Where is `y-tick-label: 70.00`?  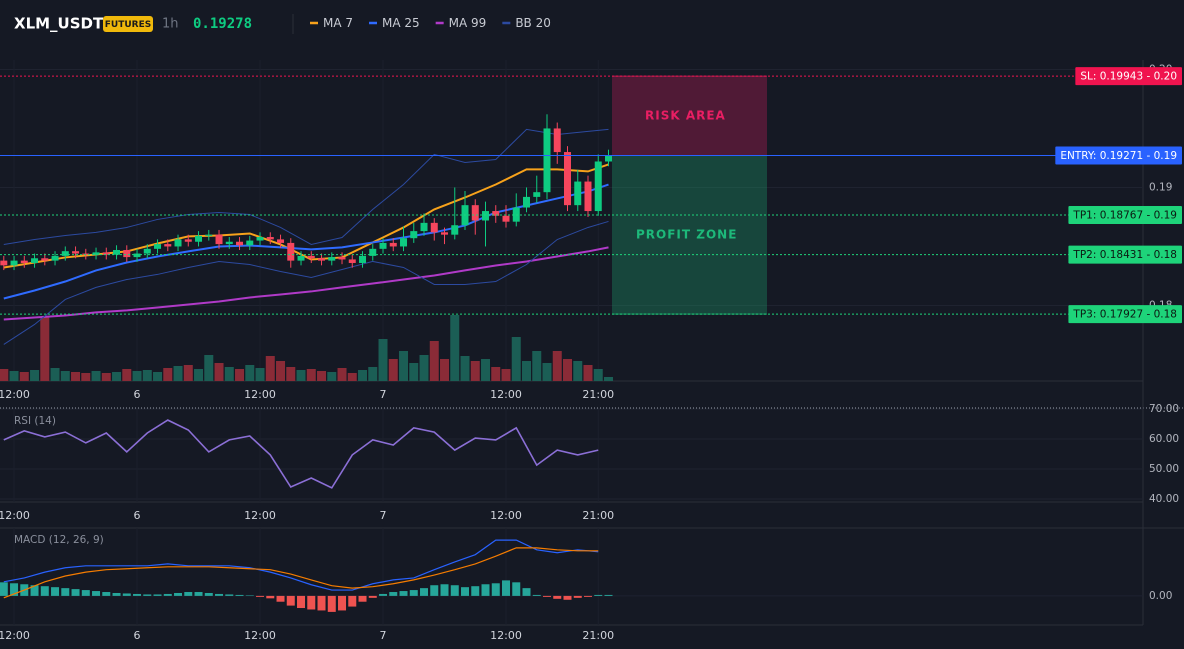
y-tick-label: 70.00 is located at coordinates (1164, 409).